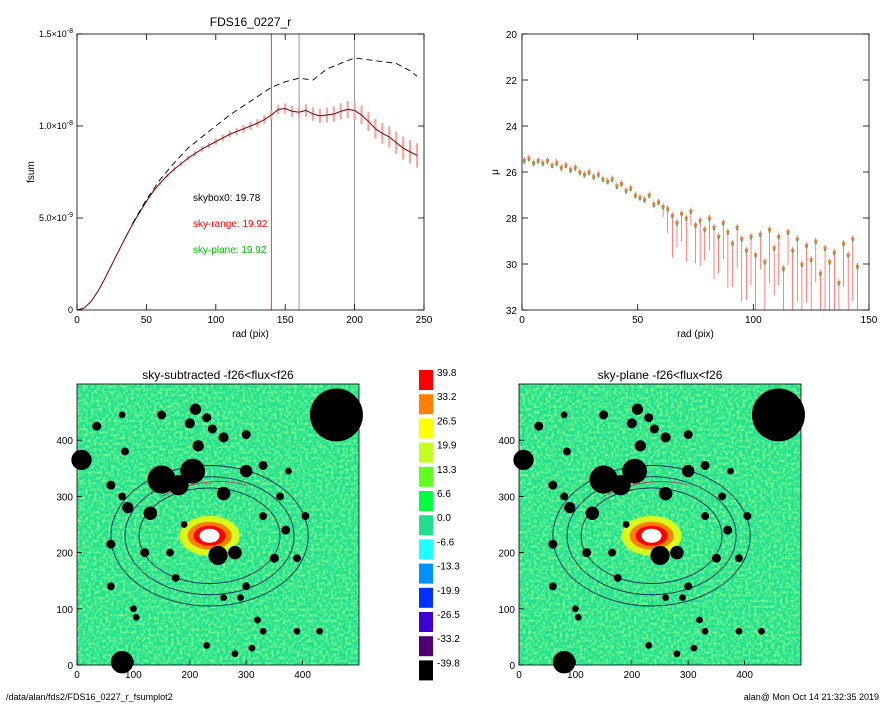 The image size is (885, 708). What do you see at coordinates (495, 172) in the screenshot?
I see `mu-yaxis-label: μ` at bounding box center [495, 172].